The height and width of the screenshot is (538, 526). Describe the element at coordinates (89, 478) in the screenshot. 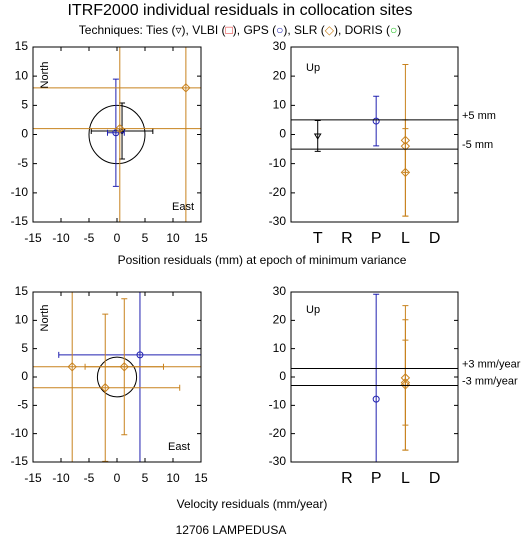

I see `x-tick-label: -5` at that location.